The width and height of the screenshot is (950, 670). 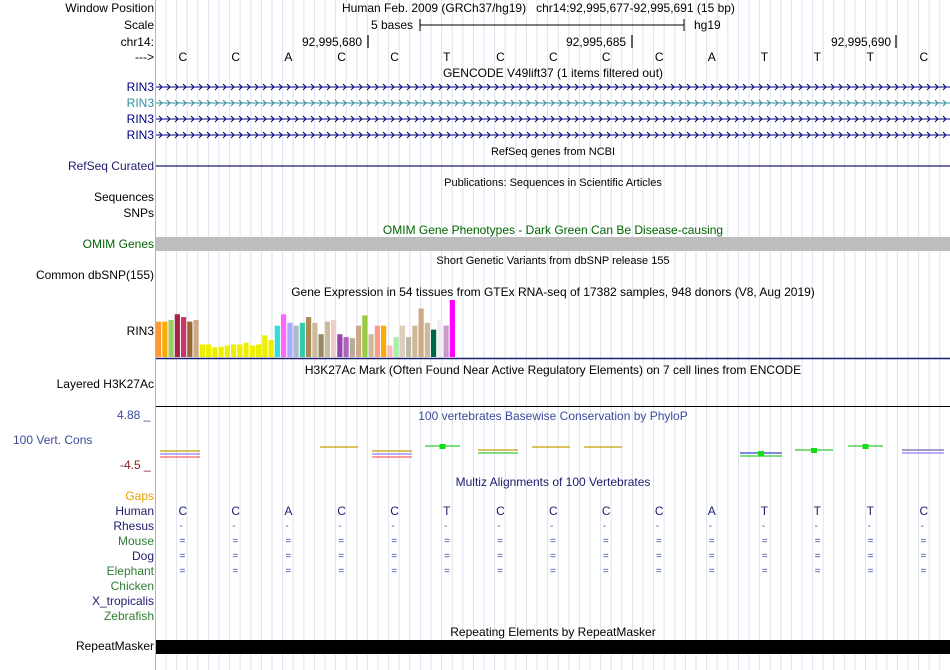 What do you see at coordinates (707, 25) in the screenshot?
I see `scale-assembly: hg19` at bounding box center [707, 25].